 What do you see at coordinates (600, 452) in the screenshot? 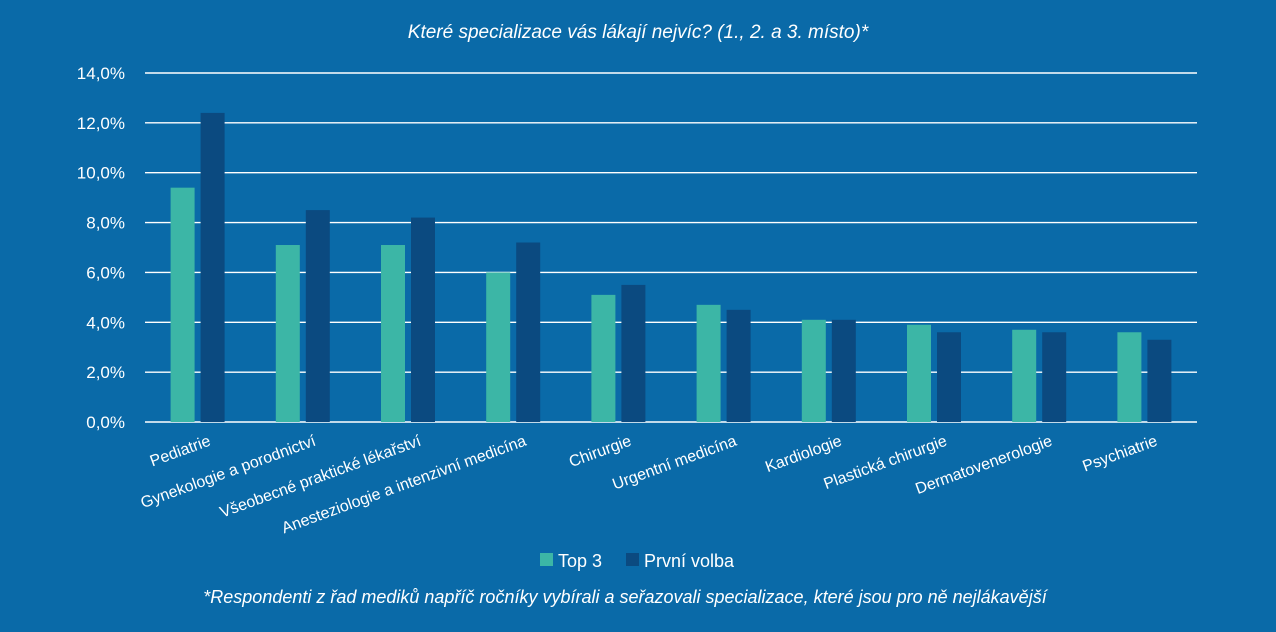
I see `x-category-label: Chirurgie` at bounding box center [600, 452].